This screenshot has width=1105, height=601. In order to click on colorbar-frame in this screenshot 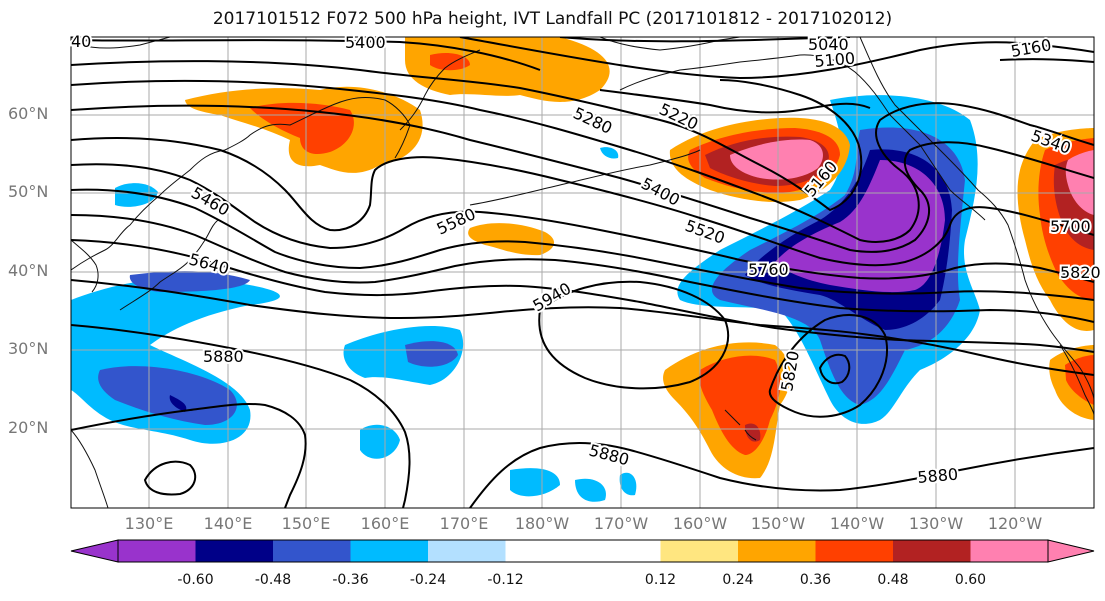, I will do `click(583, 551)`.